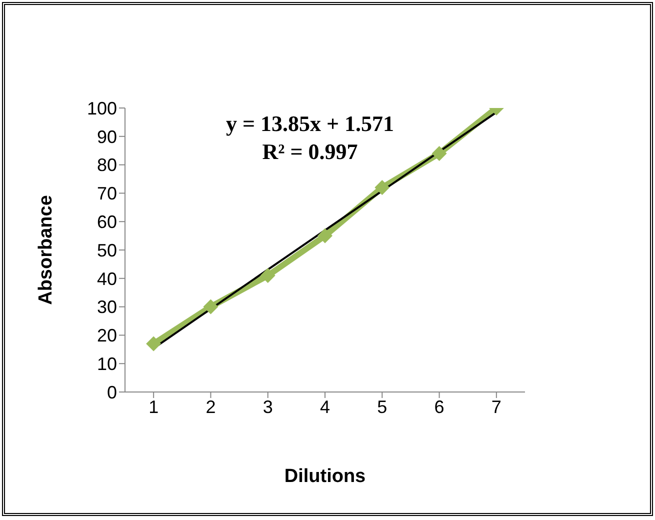 The width and height of the screenshot is (655, 520). What do you see at coordinates (106, 136) in the screenshot?
I see `y-tick-label: 90` at bounding box center [106, 136].